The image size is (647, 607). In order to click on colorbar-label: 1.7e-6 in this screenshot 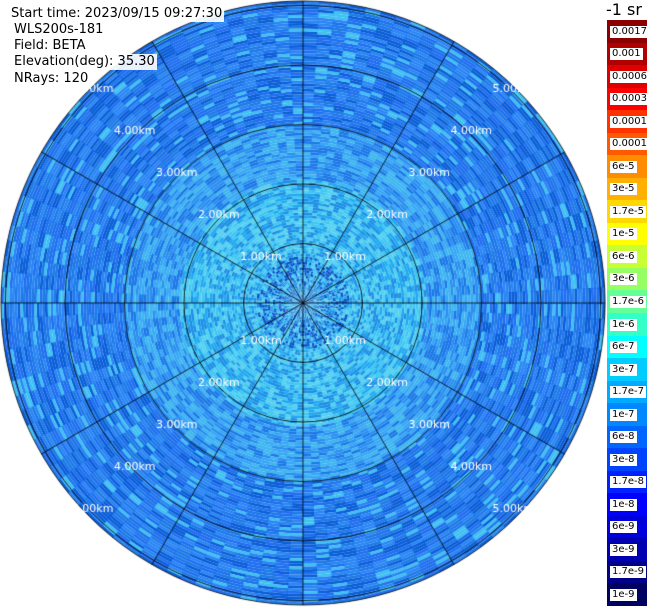, I will do `click(628, 301)`.